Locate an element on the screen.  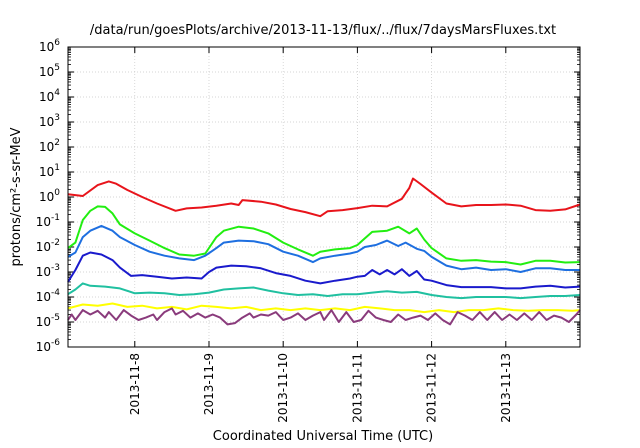
y-tick-label: 10⁻⁴ is located at coordinates (48, 296).